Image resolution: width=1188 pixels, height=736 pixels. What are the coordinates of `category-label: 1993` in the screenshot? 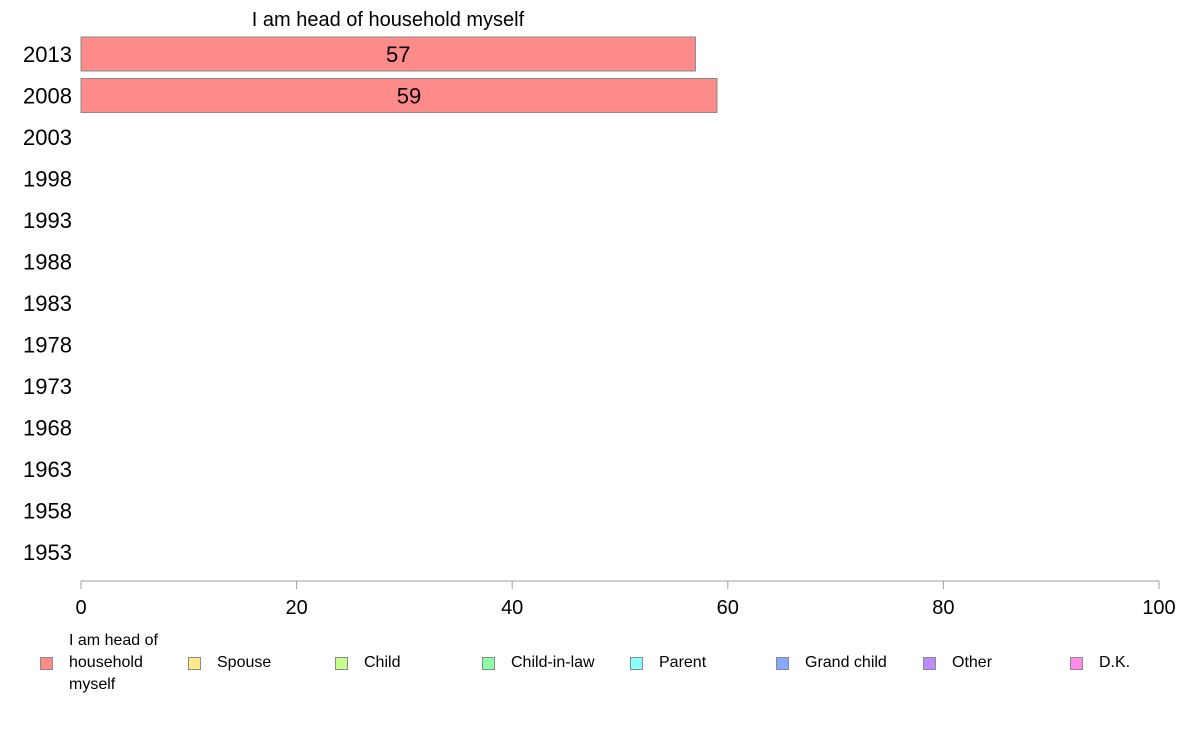 It's located at (47, 220).